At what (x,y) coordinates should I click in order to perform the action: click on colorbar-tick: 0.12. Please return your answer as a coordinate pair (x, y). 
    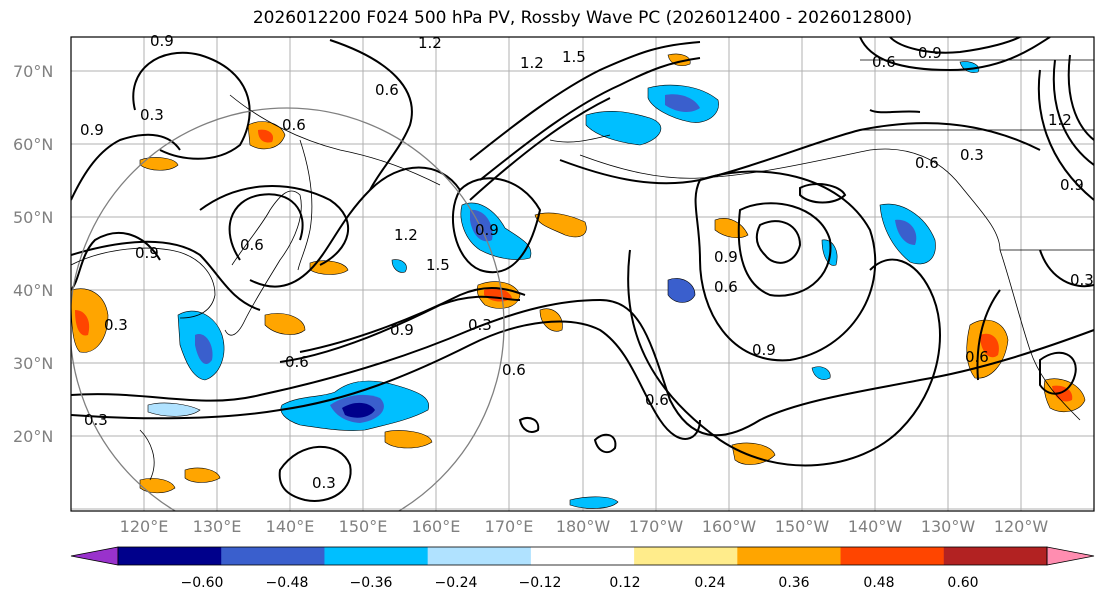
    Looking at the image, I should click on (625, 583).